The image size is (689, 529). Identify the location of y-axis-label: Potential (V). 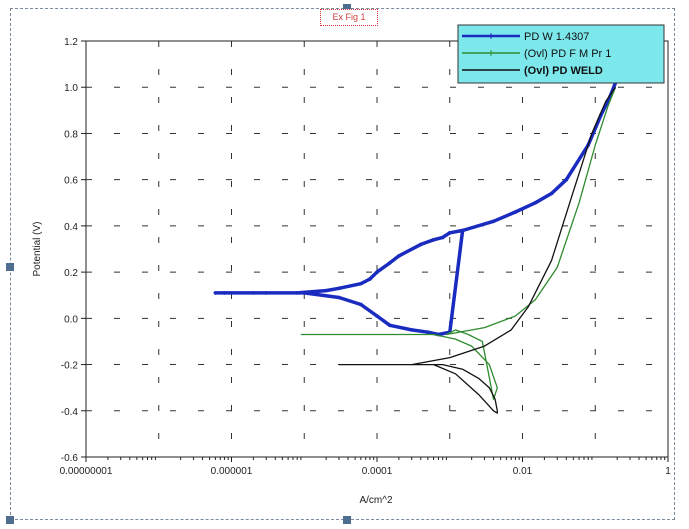
(37, 248).